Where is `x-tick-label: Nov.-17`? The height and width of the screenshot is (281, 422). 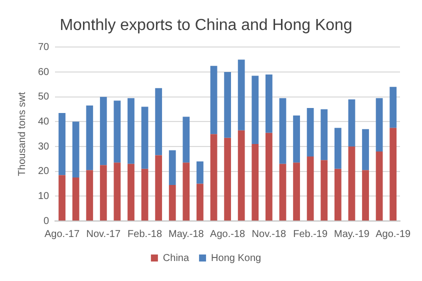
x-tick-label: Nov.-17 is located at coordinates (103, 234).